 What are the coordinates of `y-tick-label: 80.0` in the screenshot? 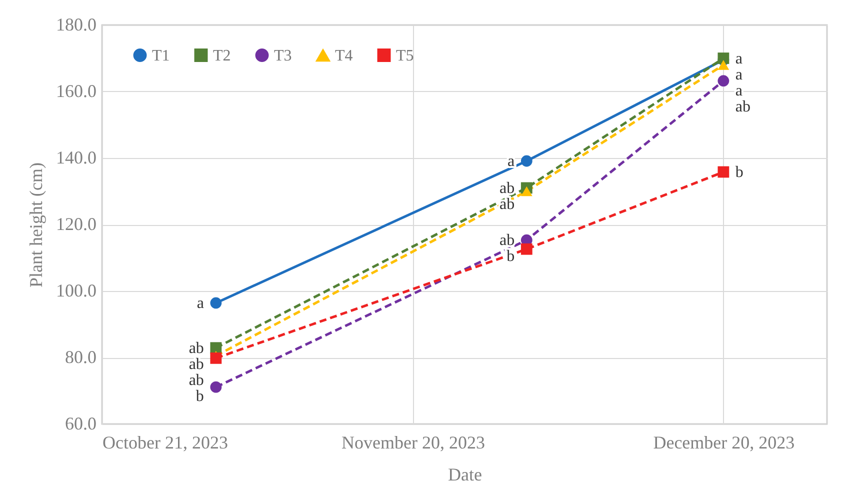 It's located at (80, 357).